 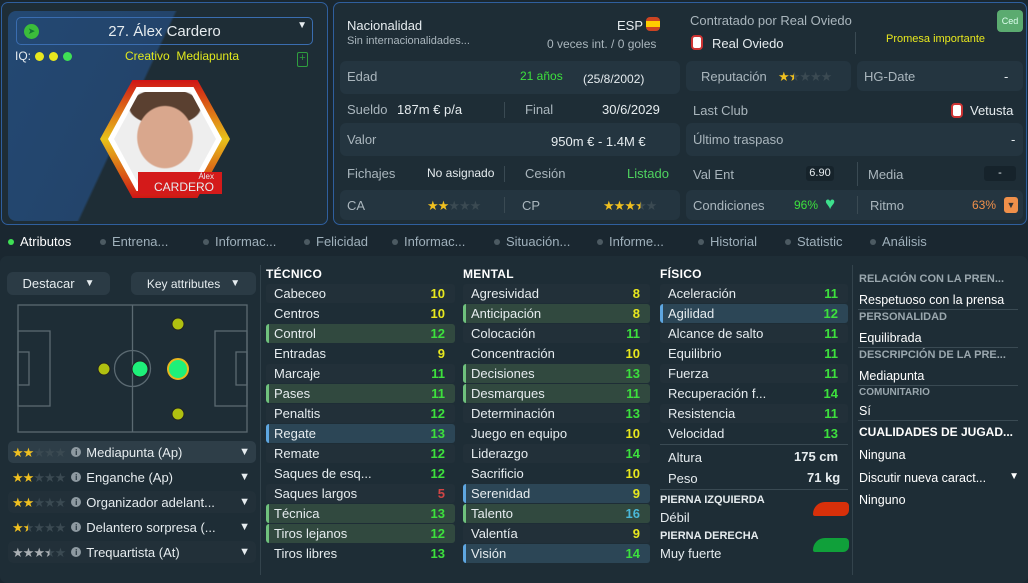 I want to click on attribute-row: Serenidad 9, so click(x=556, y=493).